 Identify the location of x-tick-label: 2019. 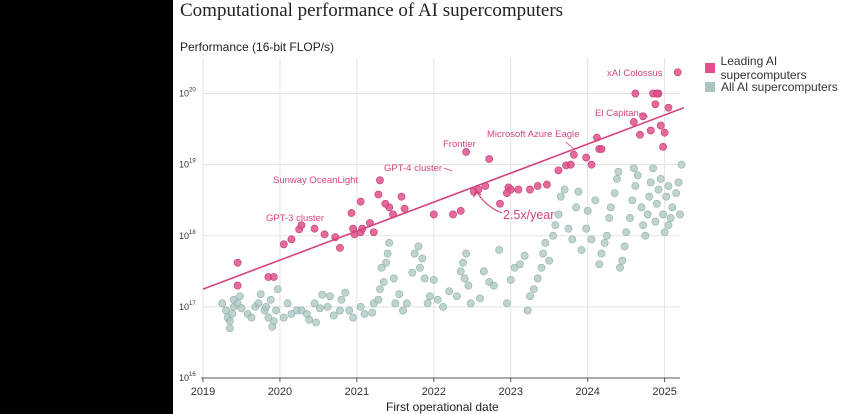
(203, 392).